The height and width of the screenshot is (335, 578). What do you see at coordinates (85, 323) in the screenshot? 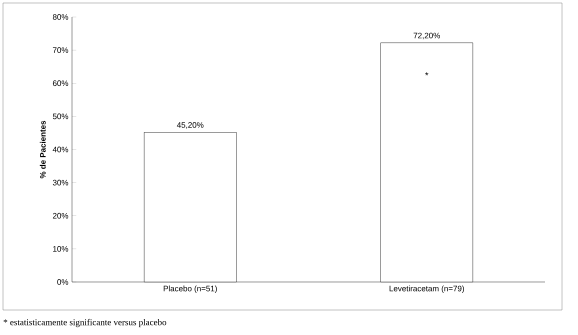
I see `text: * estatisticamente significante versus placebo` at bounding box center [85, 323].